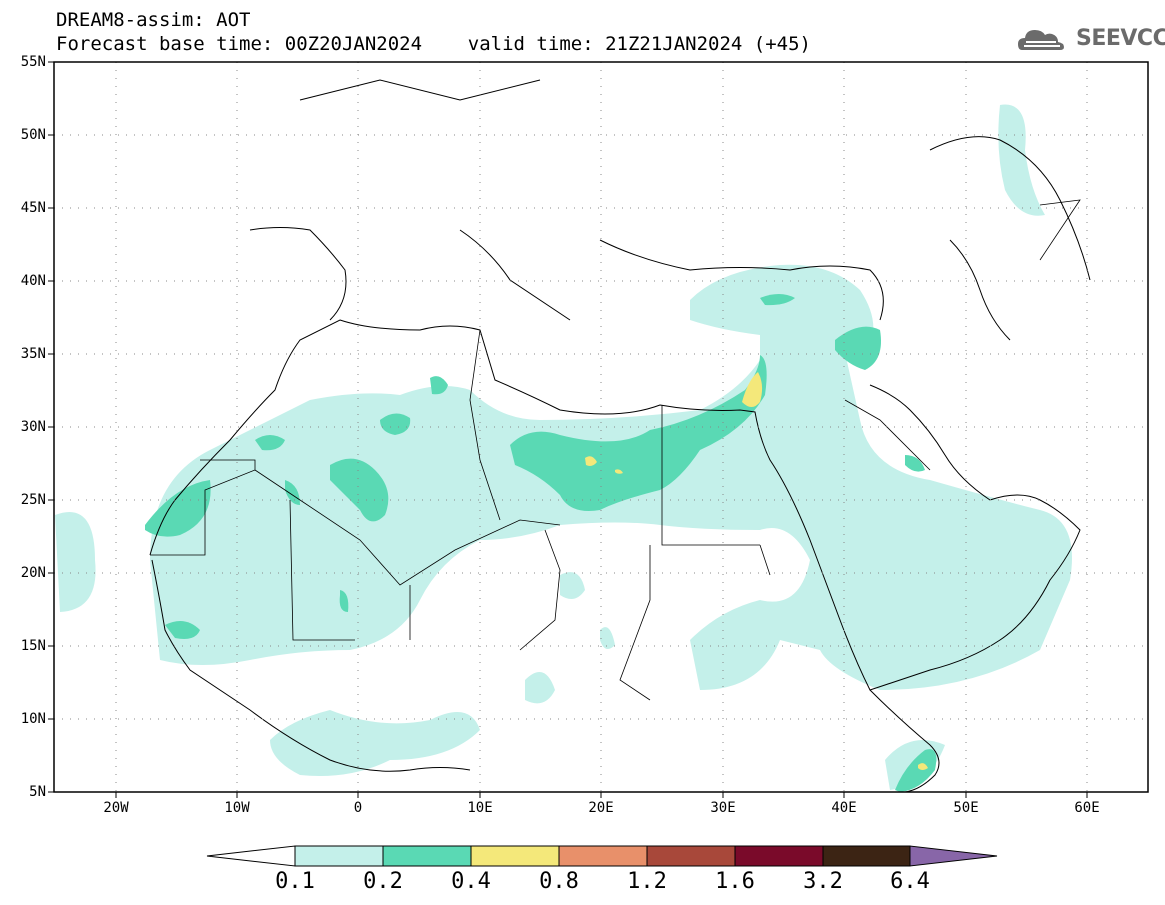  I want to click on logo-text: SEEVCCC, so click(1120, 38).